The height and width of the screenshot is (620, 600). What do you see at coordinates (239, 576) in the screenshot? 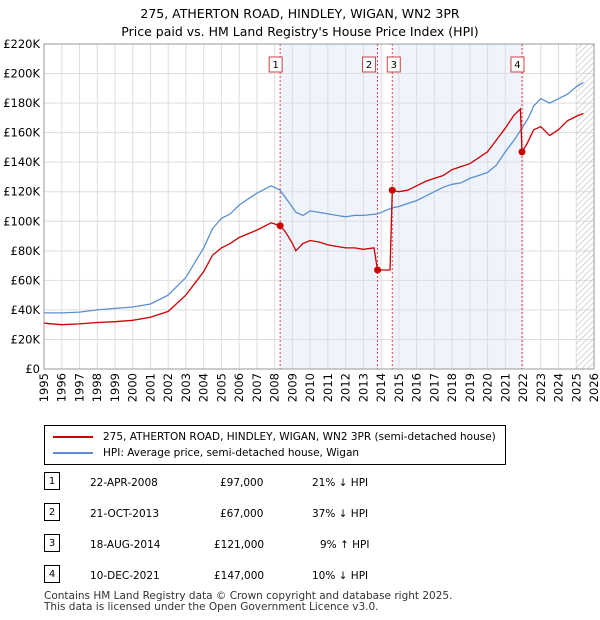
I see `sale-price: £147,000` at bounding box center [239, 576].